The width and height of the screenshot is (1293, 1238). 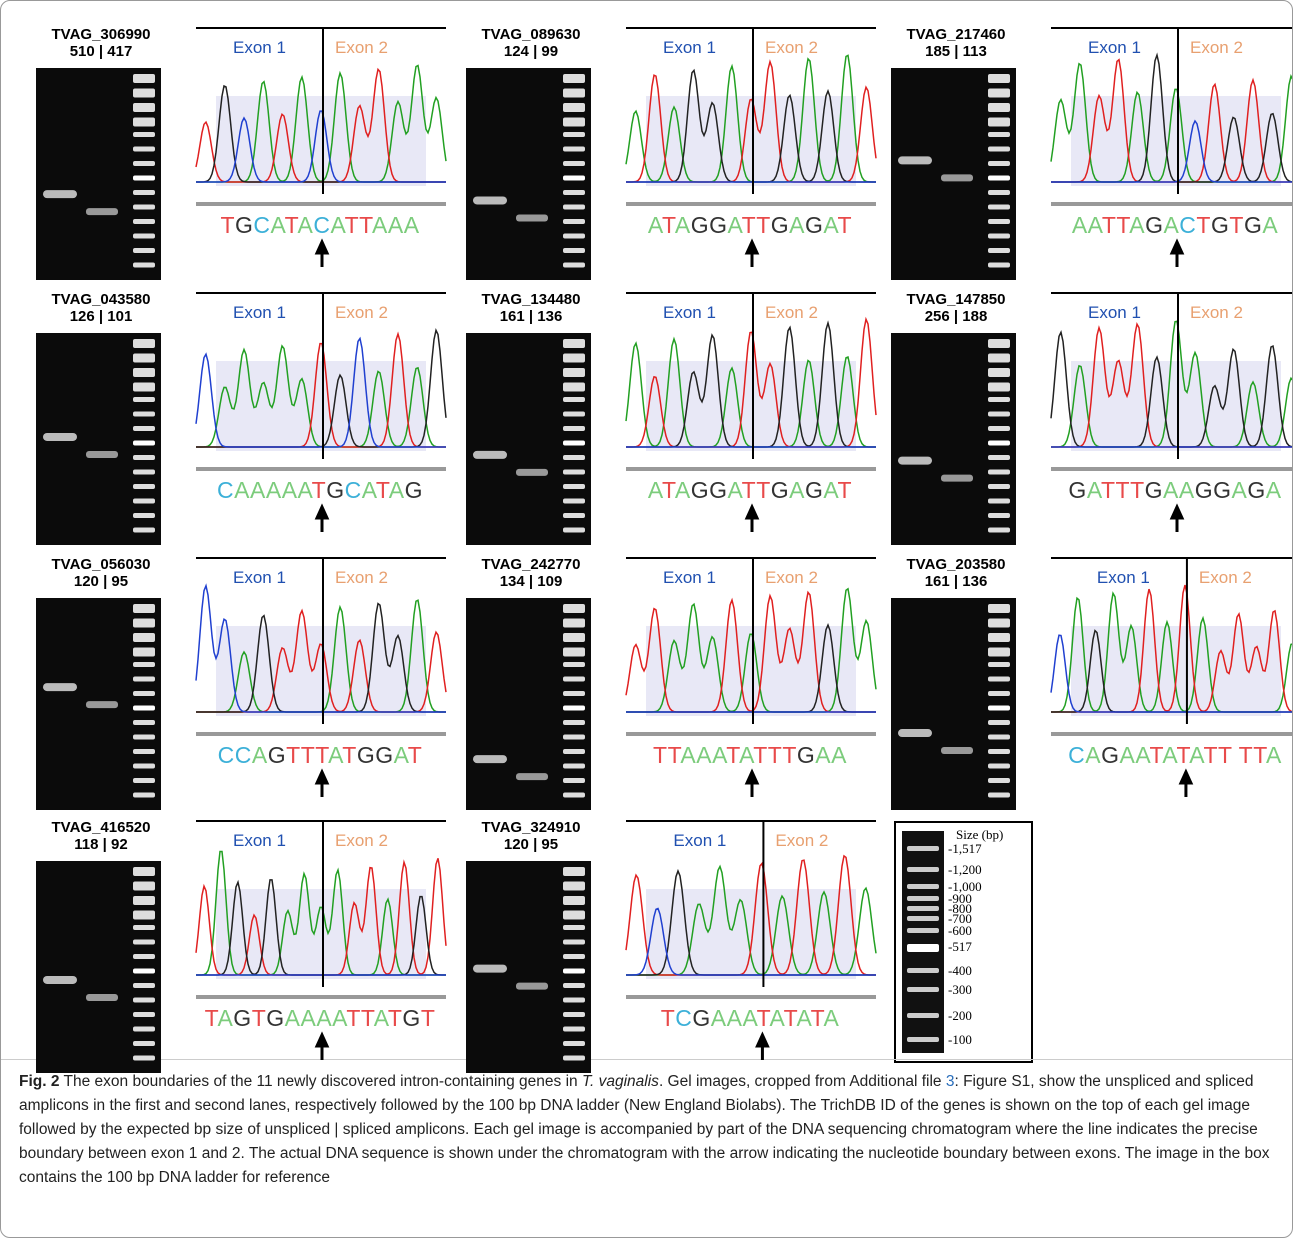 What do you see at coordinates (960, 898) in the screenshot?
I see `ladder-size: -900` at bounding box center [960, 898].